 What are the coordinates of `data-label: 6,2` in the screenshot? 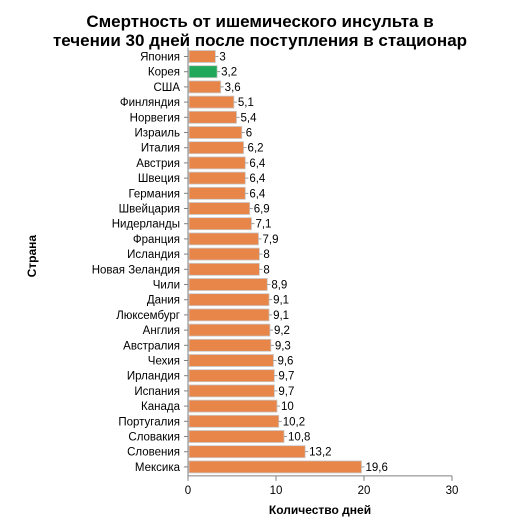 It's located at (256, 149).